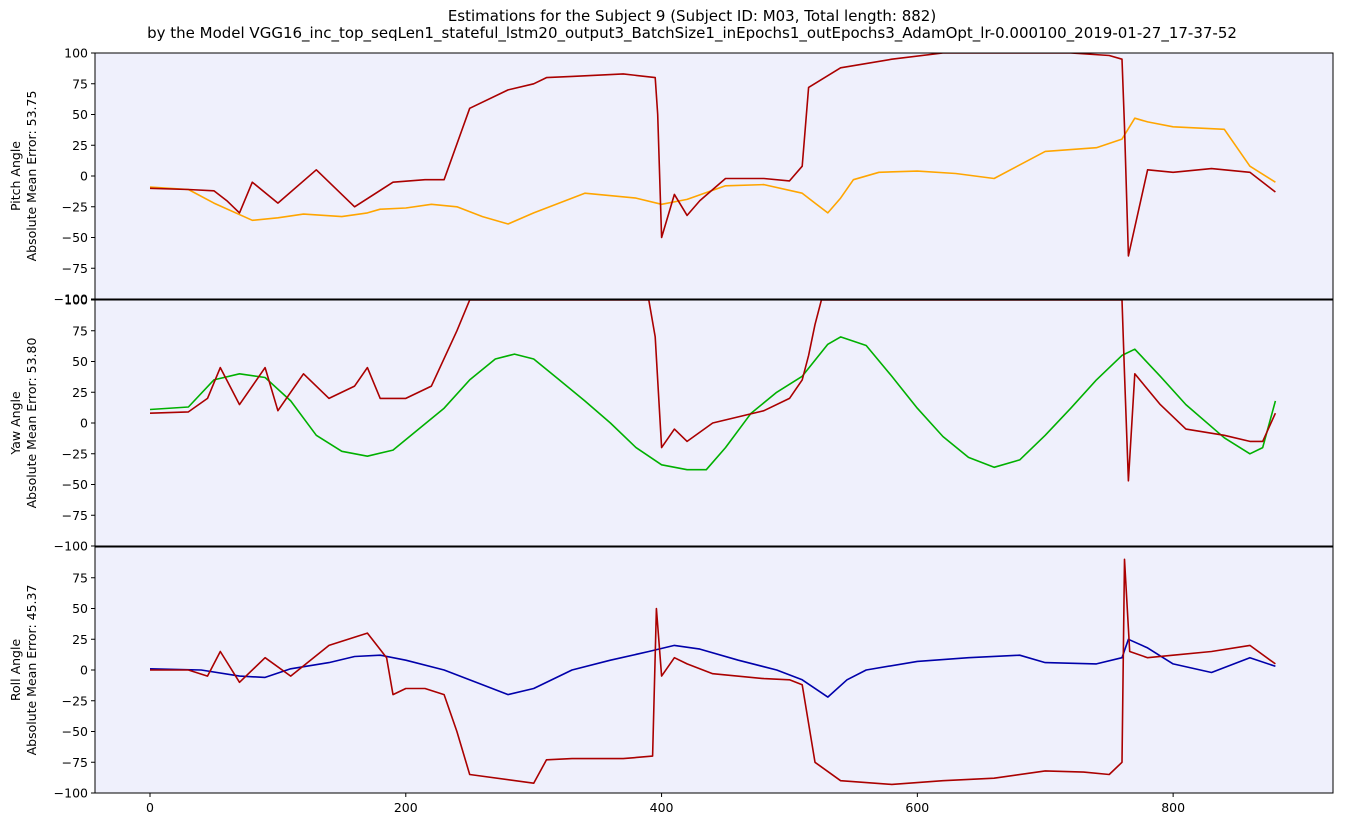 The width and height of the screenshot is (1346, 826). What do you see at coordinates (84, 176) in the screenshot?
I see `pitch-ytick-label: 0` at bounding box center [84, 176].